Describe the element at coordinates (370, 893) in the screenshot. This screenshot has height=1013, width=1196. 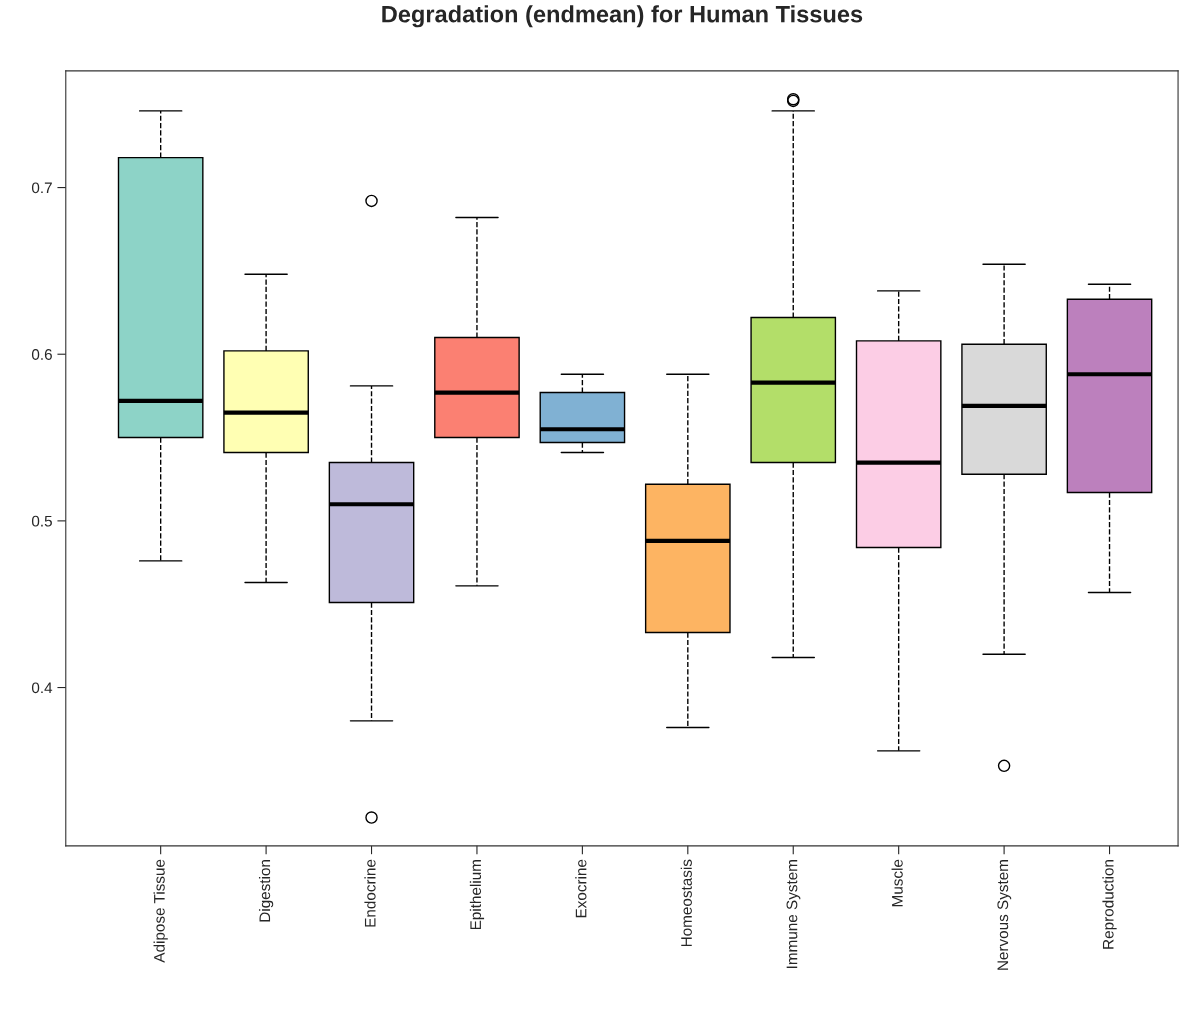
I see `x-tick-label: Endocrine` at that location.